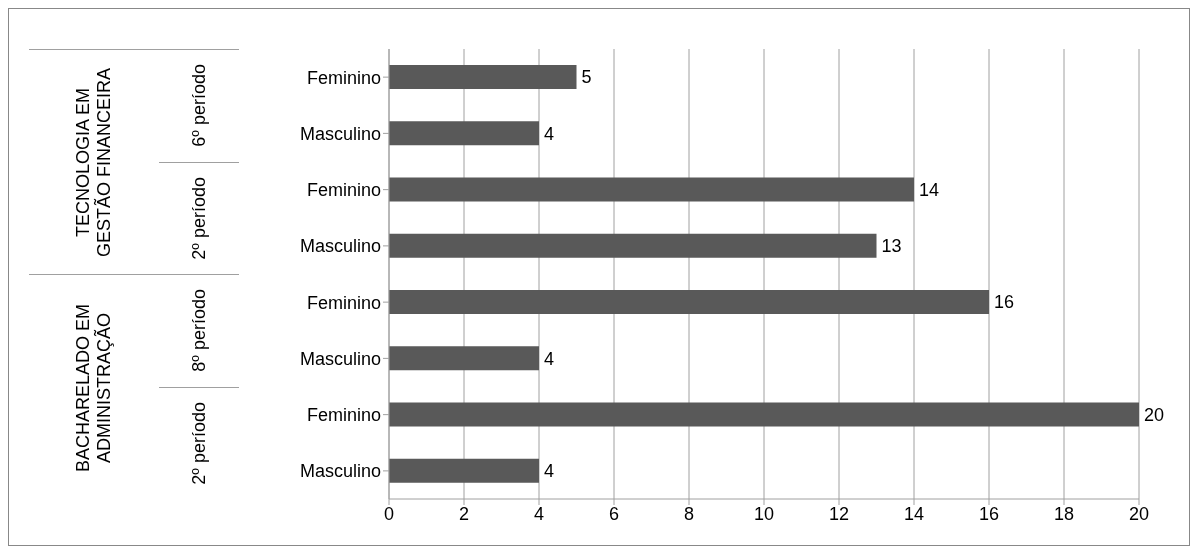 The height and width of the screenshot is (552, 1196). What do you see at coordinates (1154, 414) in the screenshot?
I see `data-label: 20` at bounding box center [1154, 414].